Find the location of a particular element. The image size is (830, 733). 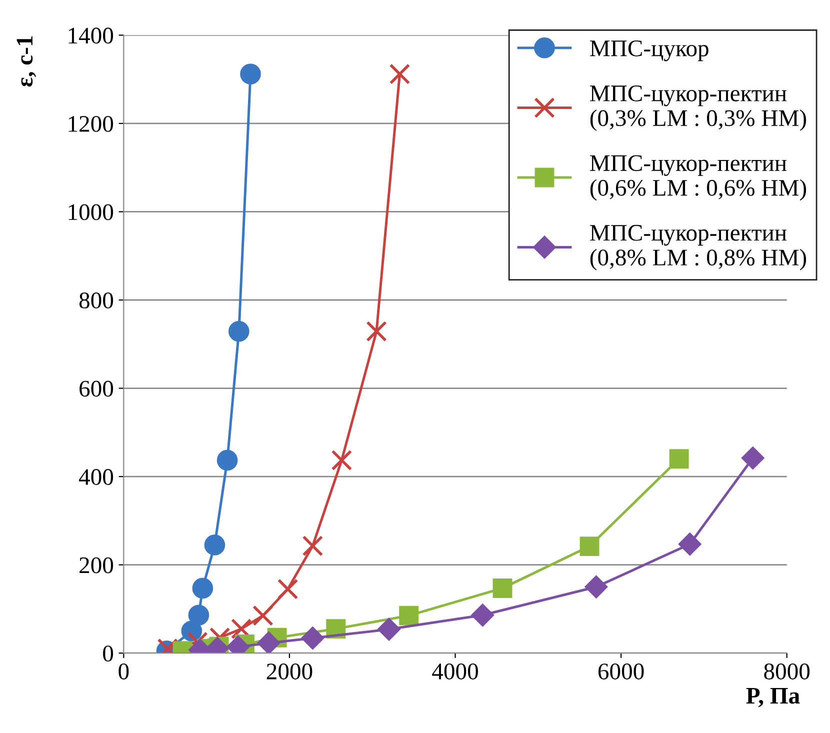

y-tick-label: 1000 is located at coordinates (91, 212).